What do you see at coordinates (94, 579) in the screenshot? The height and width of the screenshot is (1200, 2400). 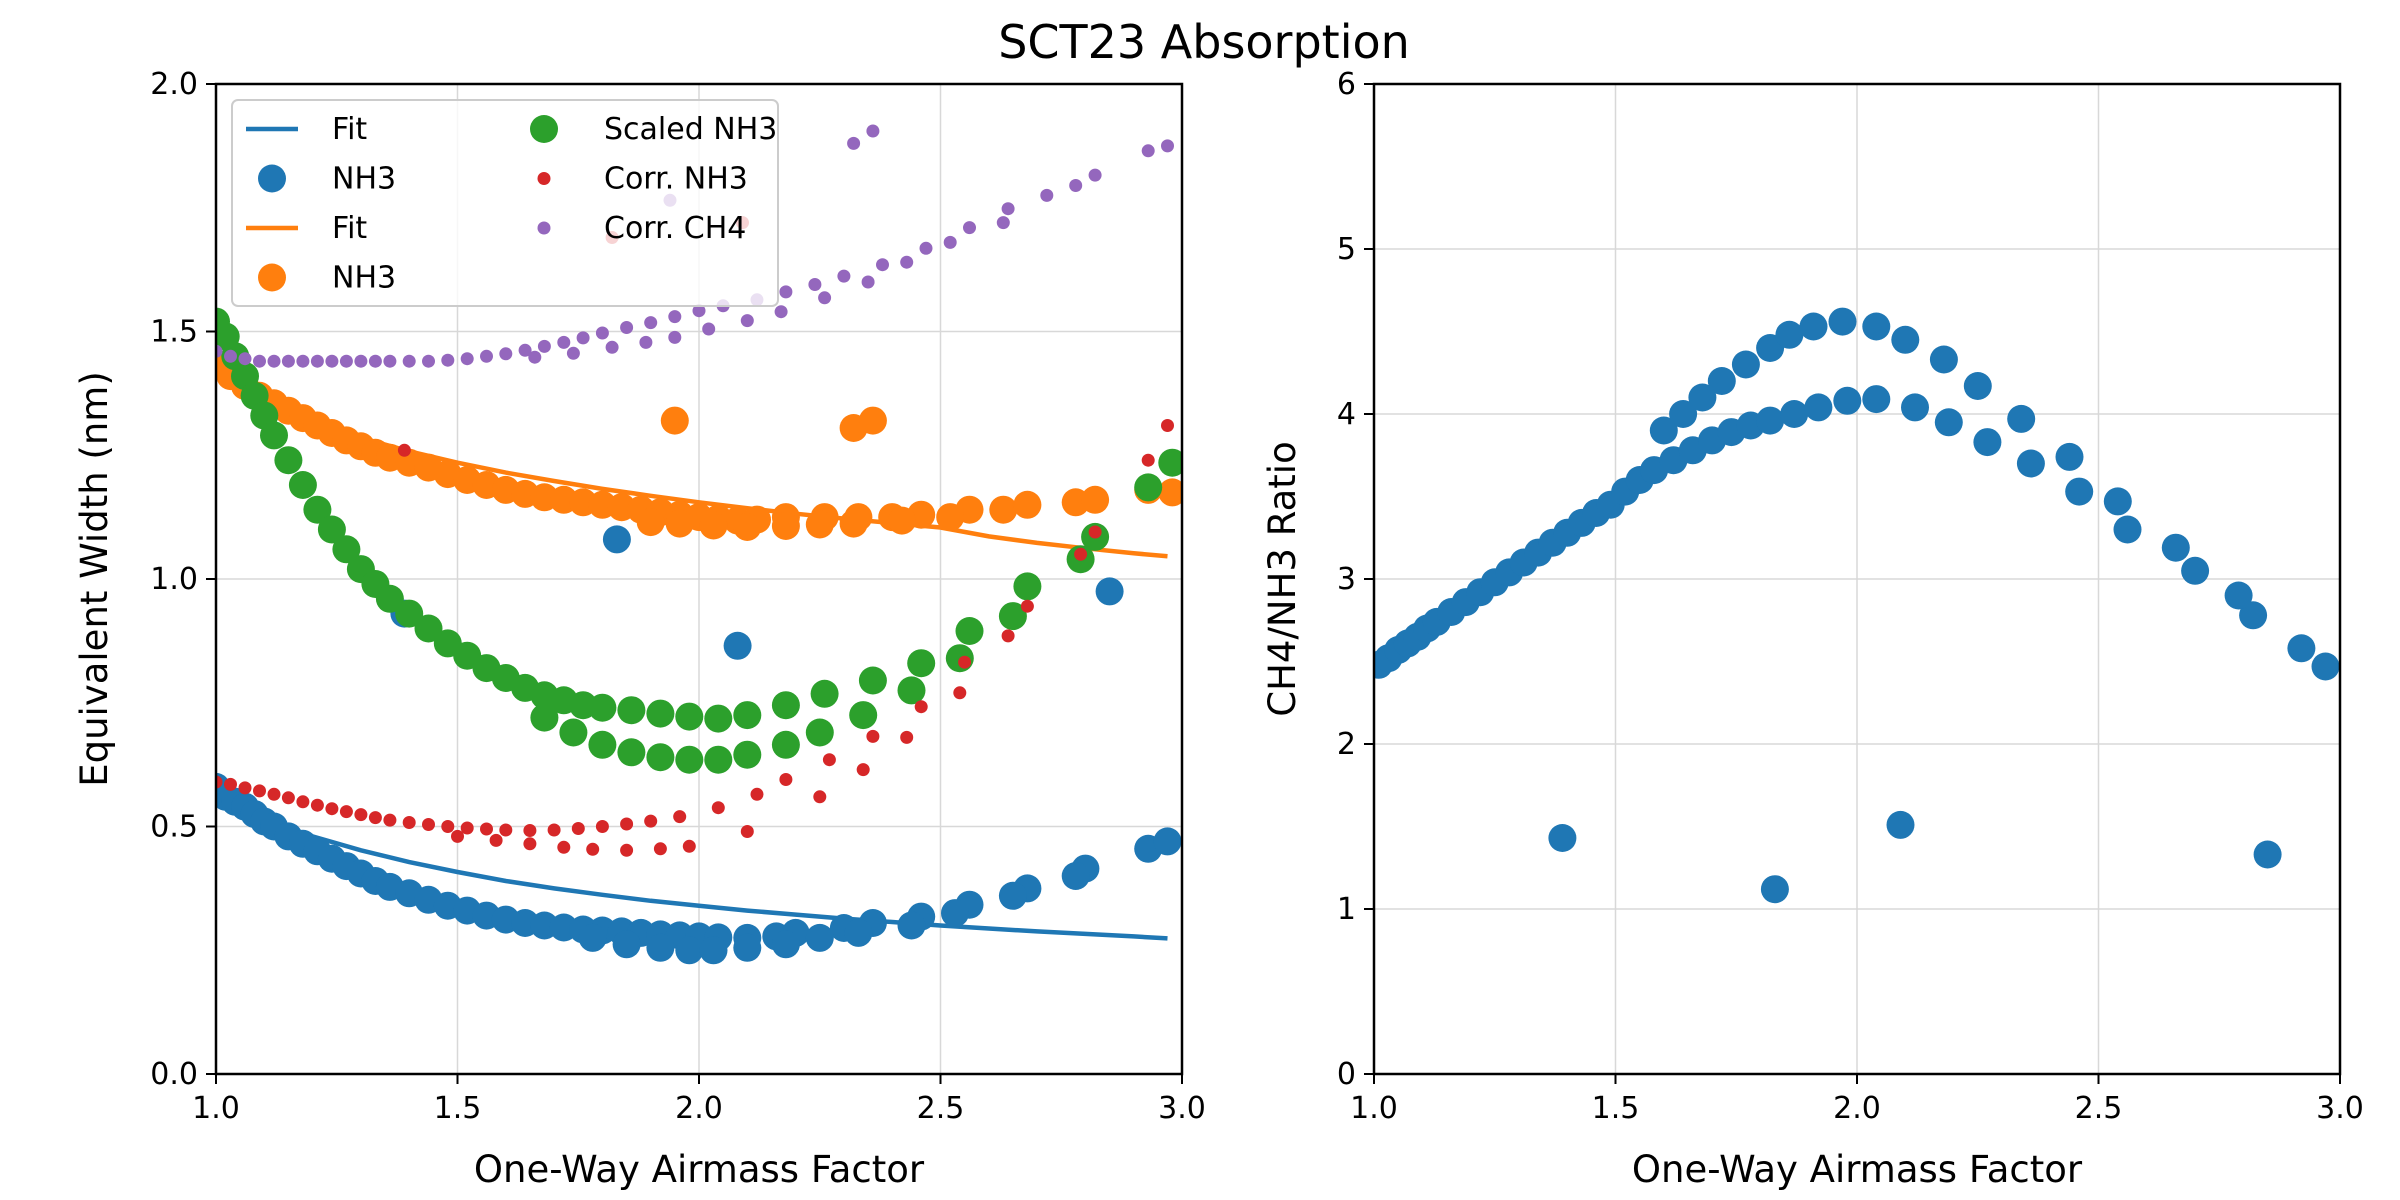 I see `y-axis-label: Equivalent Width (nm)` at bounding box center [94, 579].